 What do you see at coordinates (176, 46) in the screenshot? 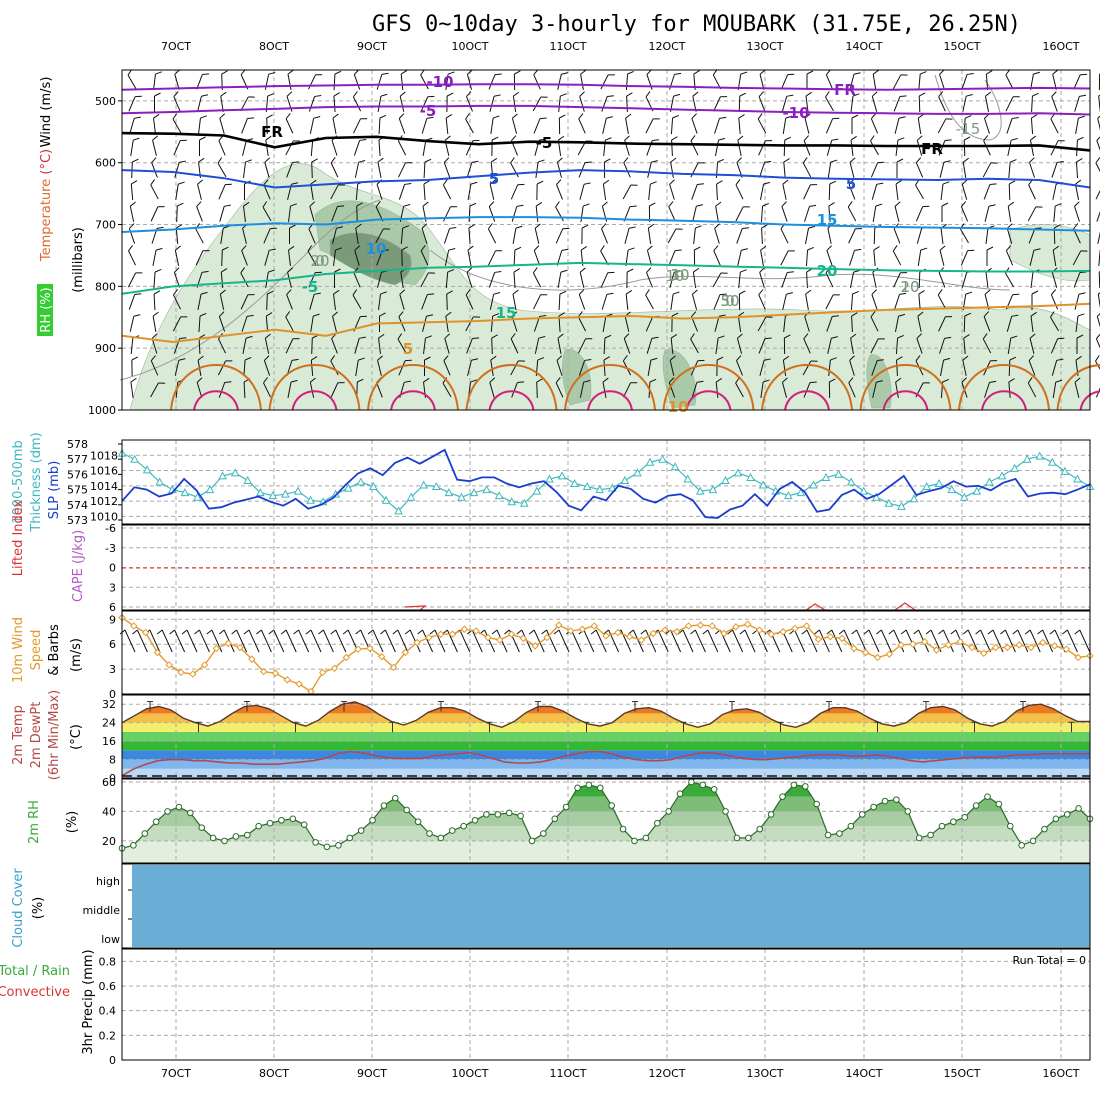
I see `x-axis-date-label: 7OCT` at bounding box center [176, 46].